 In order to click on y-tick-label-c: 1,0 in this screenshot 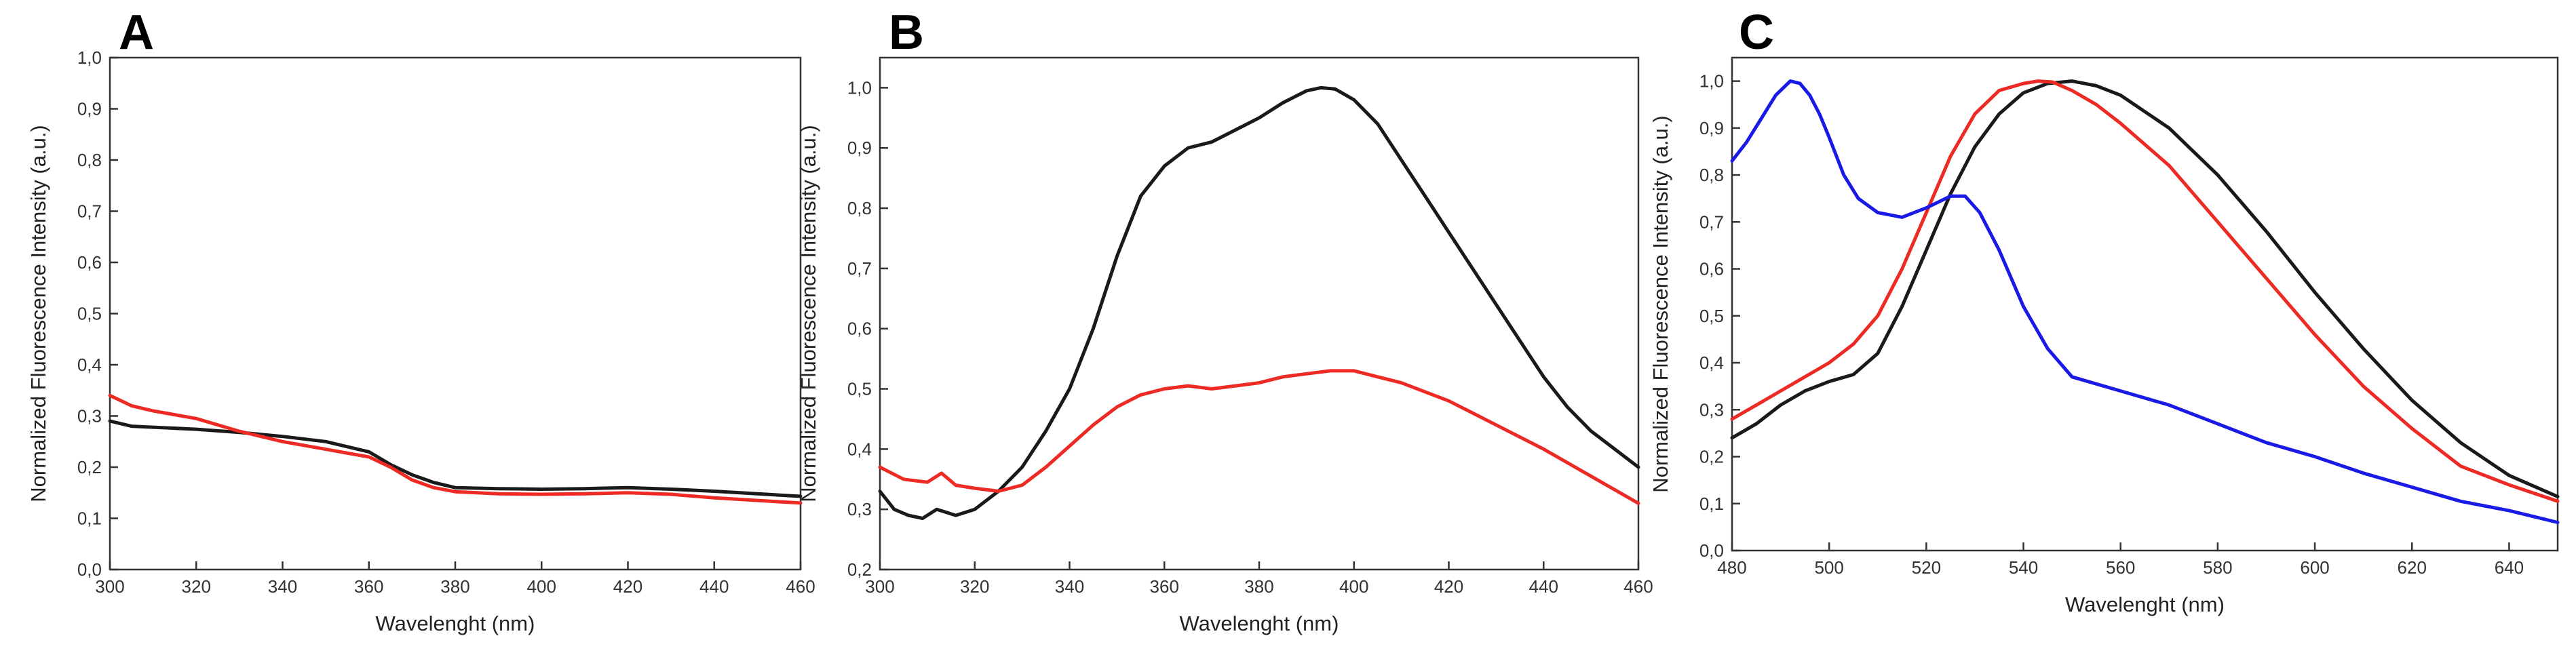, I will do `click(1711, 81)`.